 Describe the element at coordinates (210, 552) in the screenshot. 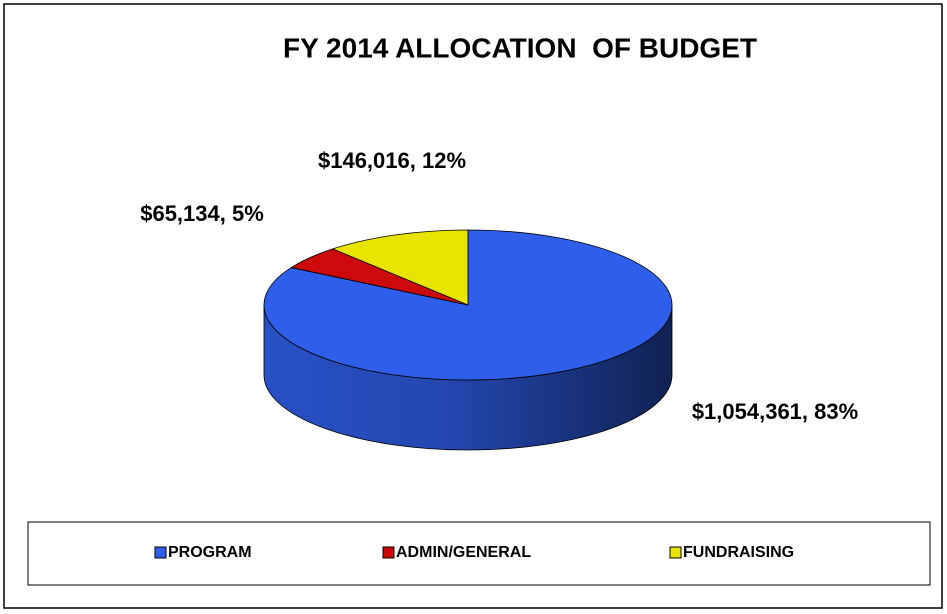

I see `legend-label: PROGRAM` at that location.